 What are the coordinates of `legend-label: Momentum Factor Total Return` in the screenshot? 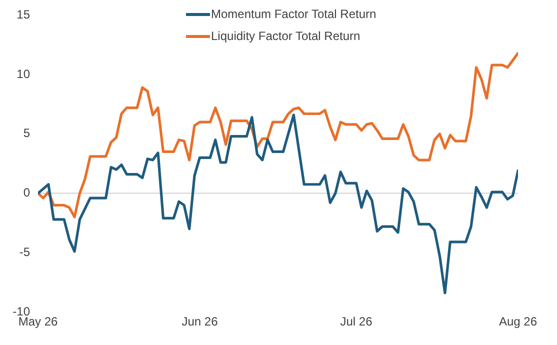 It's located at (293, 14).